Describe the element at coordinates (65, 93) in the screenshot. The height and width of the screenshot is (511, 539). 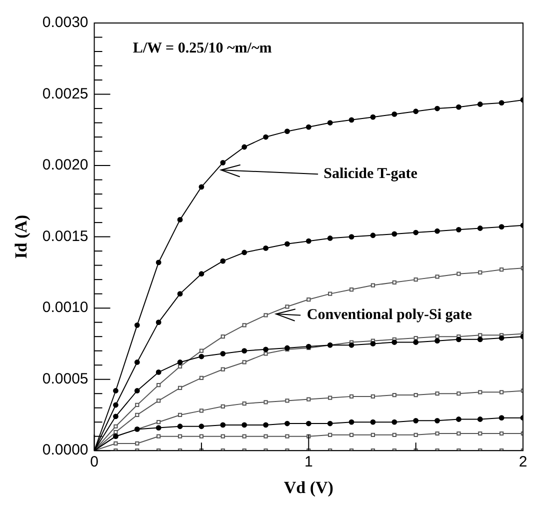
I see `y-tick-label: 0.0025` at that location.